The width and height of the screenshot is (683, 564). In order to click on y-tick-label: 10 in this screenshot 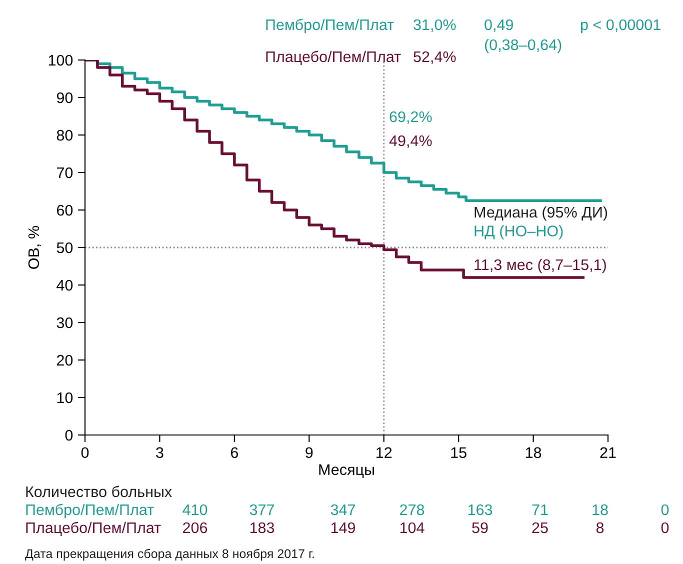, I will do `click(65, 398)`.